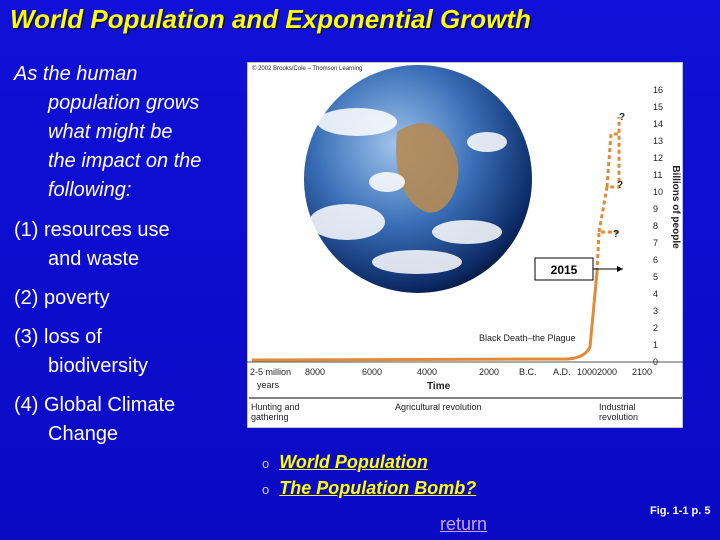 Image resolution: width=720 pixels, height=540 pixels. I want to click on return-link: return, so click(464, 524).